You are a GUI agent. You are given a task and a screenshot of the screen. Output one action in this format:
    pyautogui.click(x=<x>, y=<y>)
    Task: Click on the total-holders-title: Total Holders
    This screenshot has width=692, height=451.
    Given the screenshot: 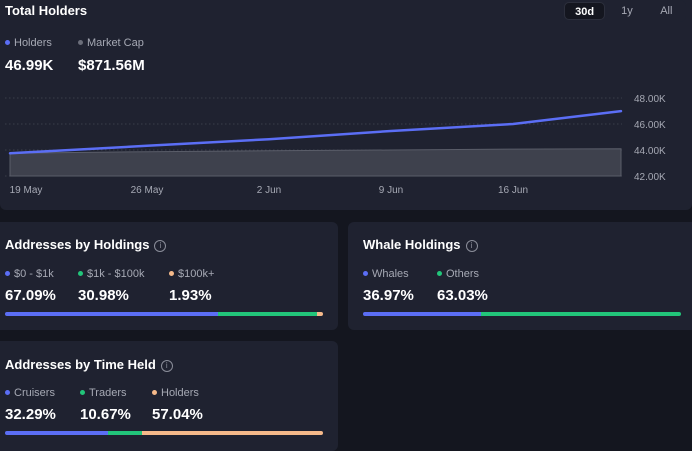 What is the action you would take?
    pyautogui.click(x=46, y=10)
    